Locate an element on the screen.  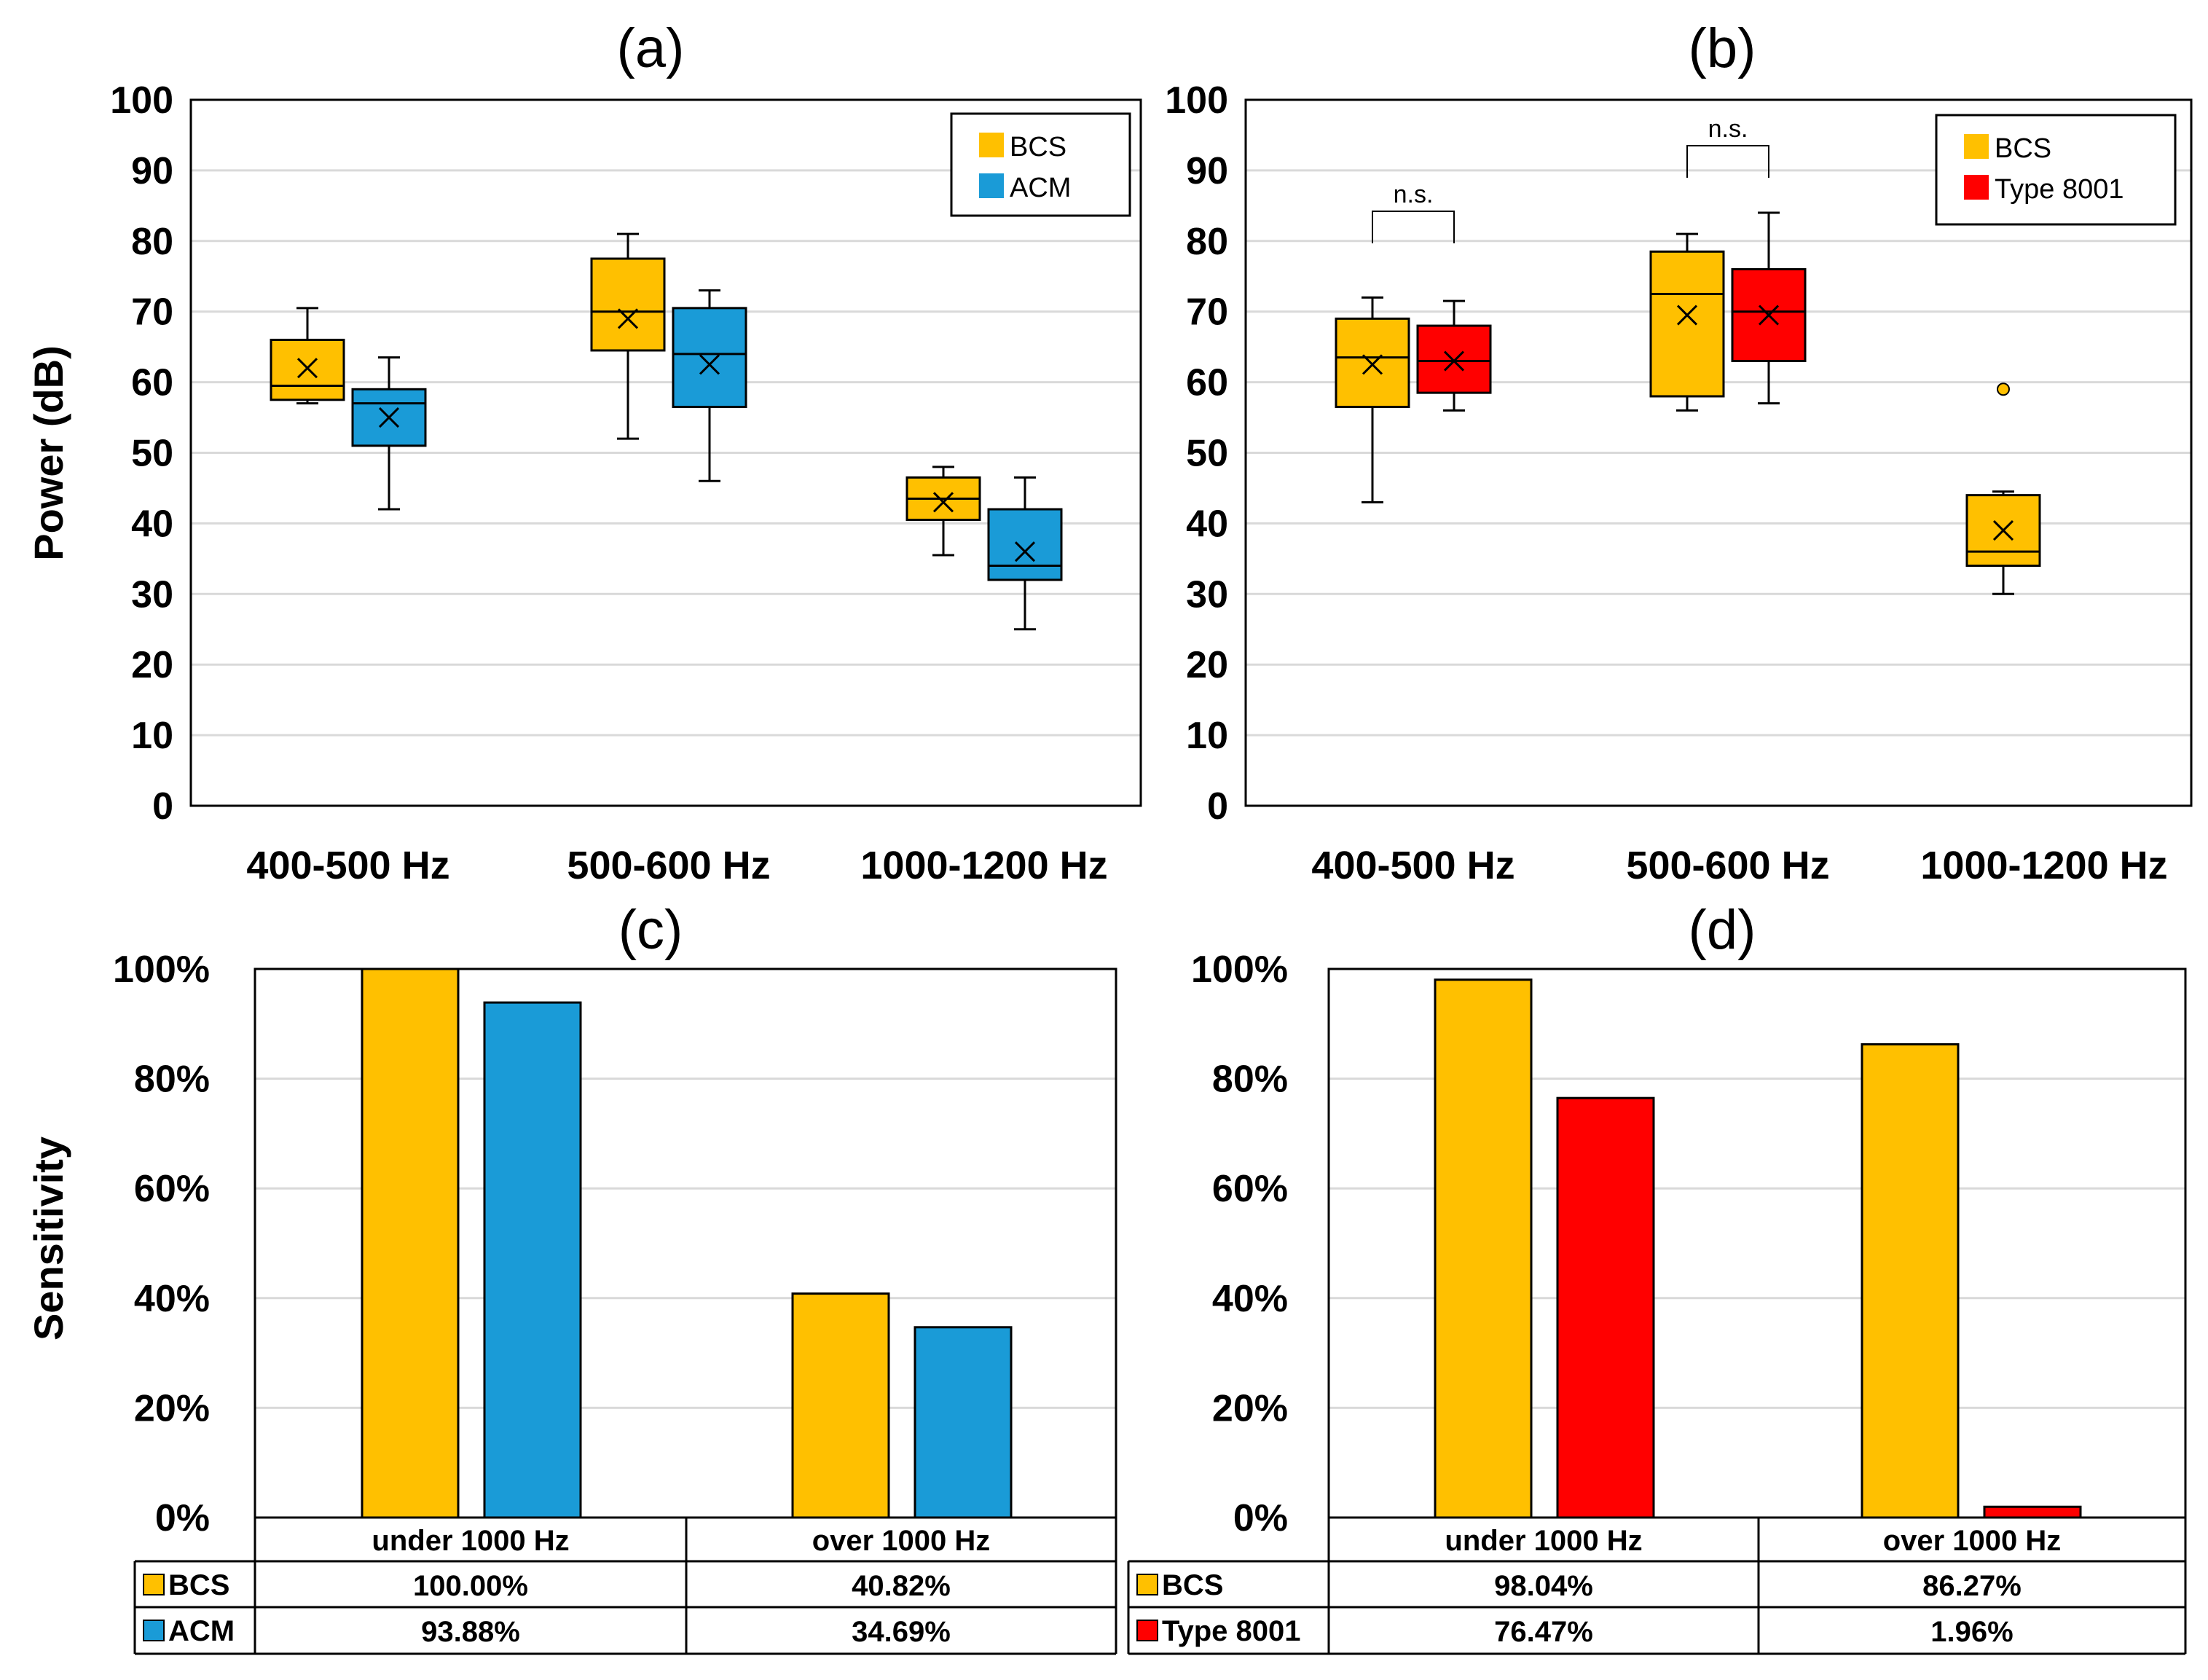
data-label: 40.82% is located at coordinates (901, 1586).